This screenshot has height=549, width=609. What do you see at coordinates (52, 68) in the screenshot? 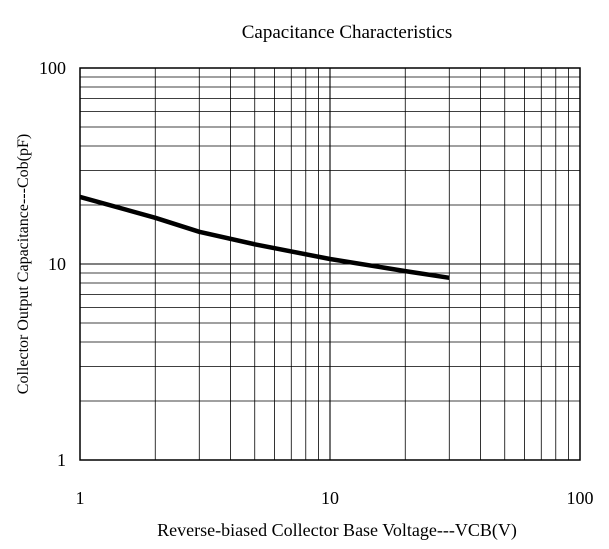
I see `y-tick-label: 100` at bounding box center [52, 68].